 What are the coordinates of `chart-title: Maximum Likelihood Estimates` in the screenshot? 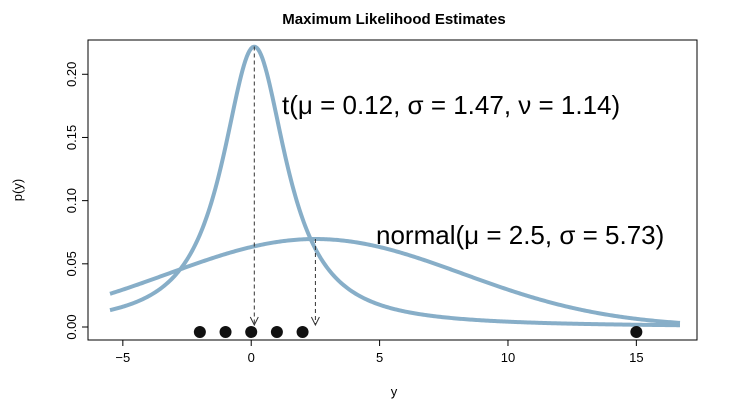 It's located at (393, 19).